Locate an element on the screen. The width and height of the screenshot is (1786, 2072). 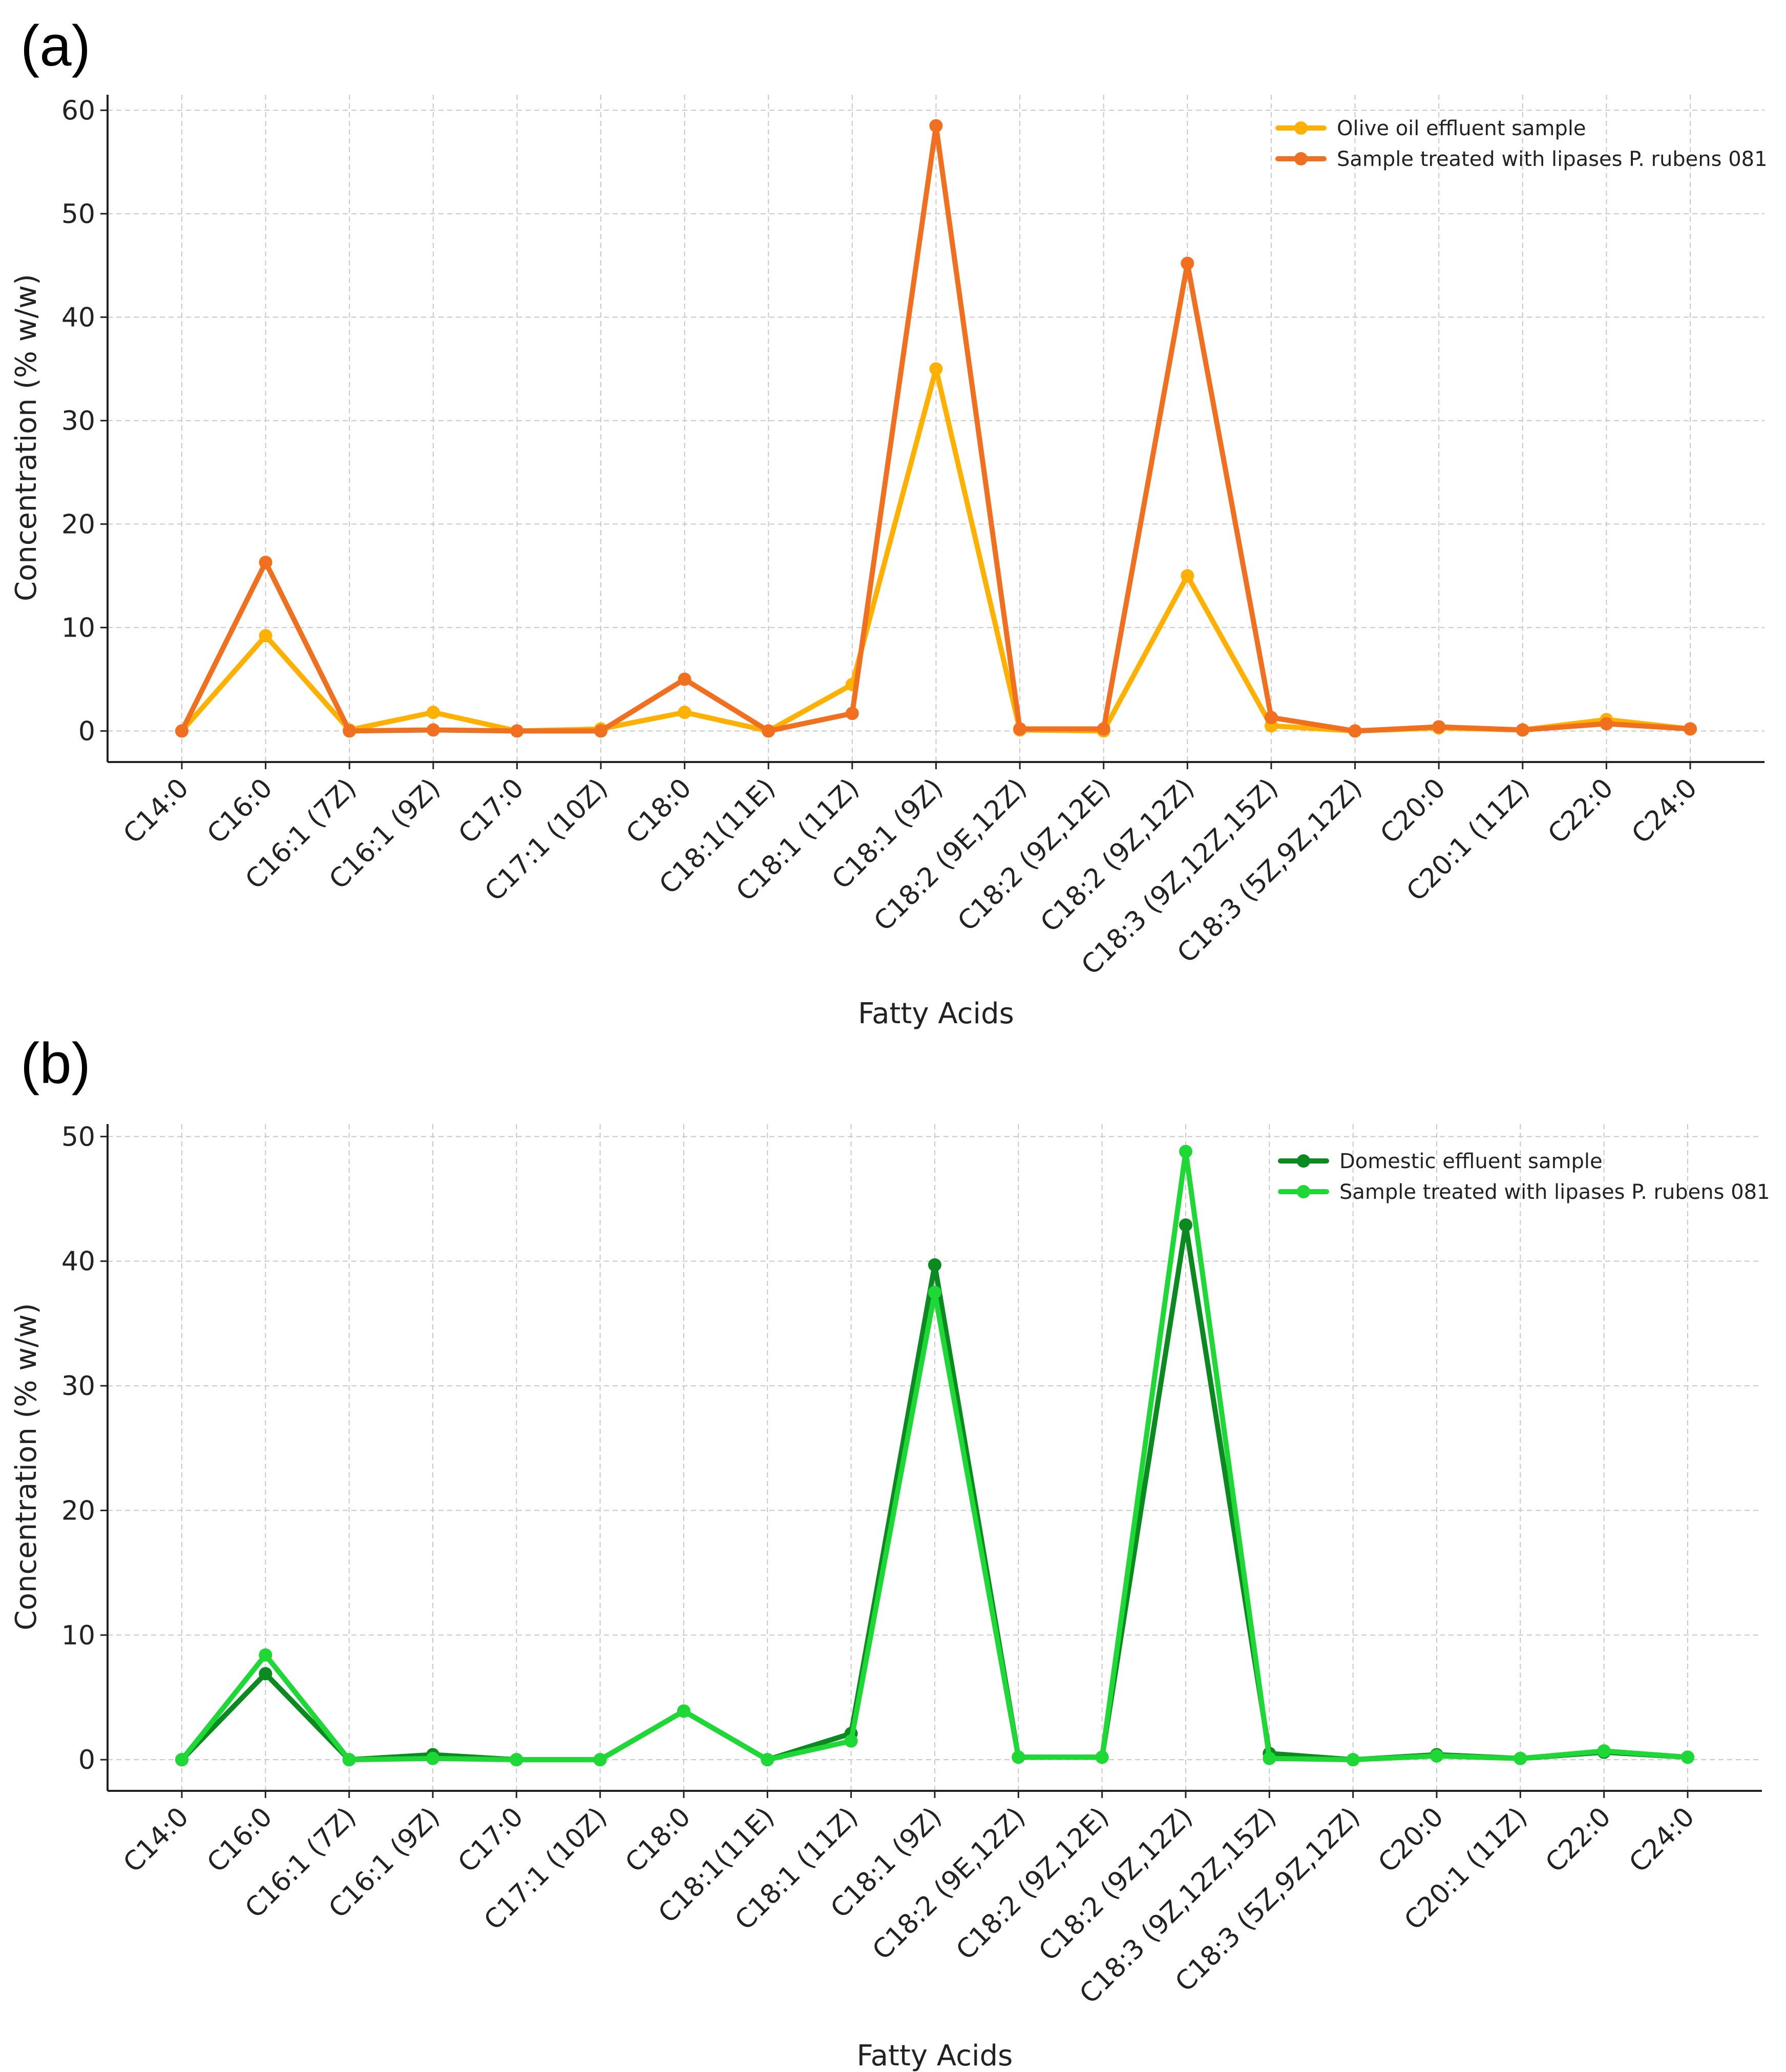
legend-label: Domestic effluent sample is located at coordinates (1471, 1161).